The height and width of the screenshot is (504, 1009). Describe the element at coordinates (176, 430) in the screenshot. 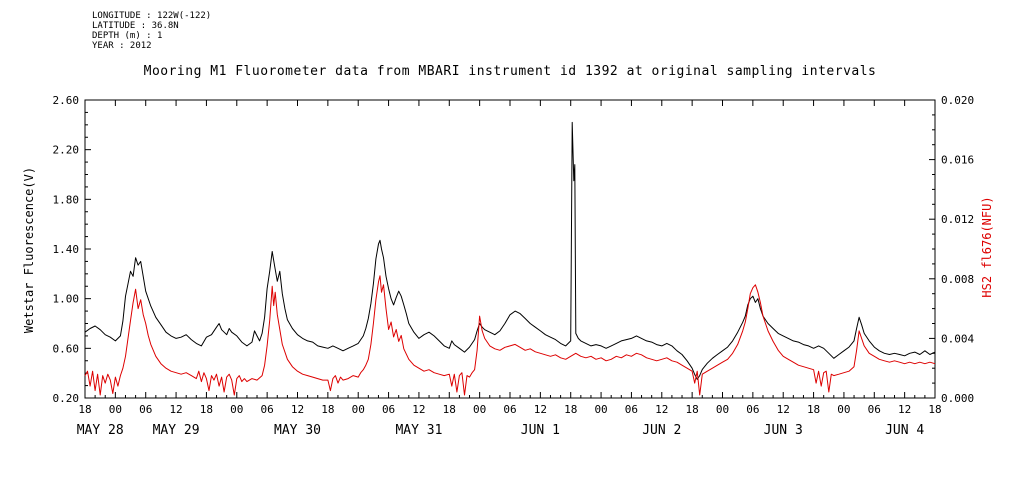

I see `date-label: MAY 29` at that location.